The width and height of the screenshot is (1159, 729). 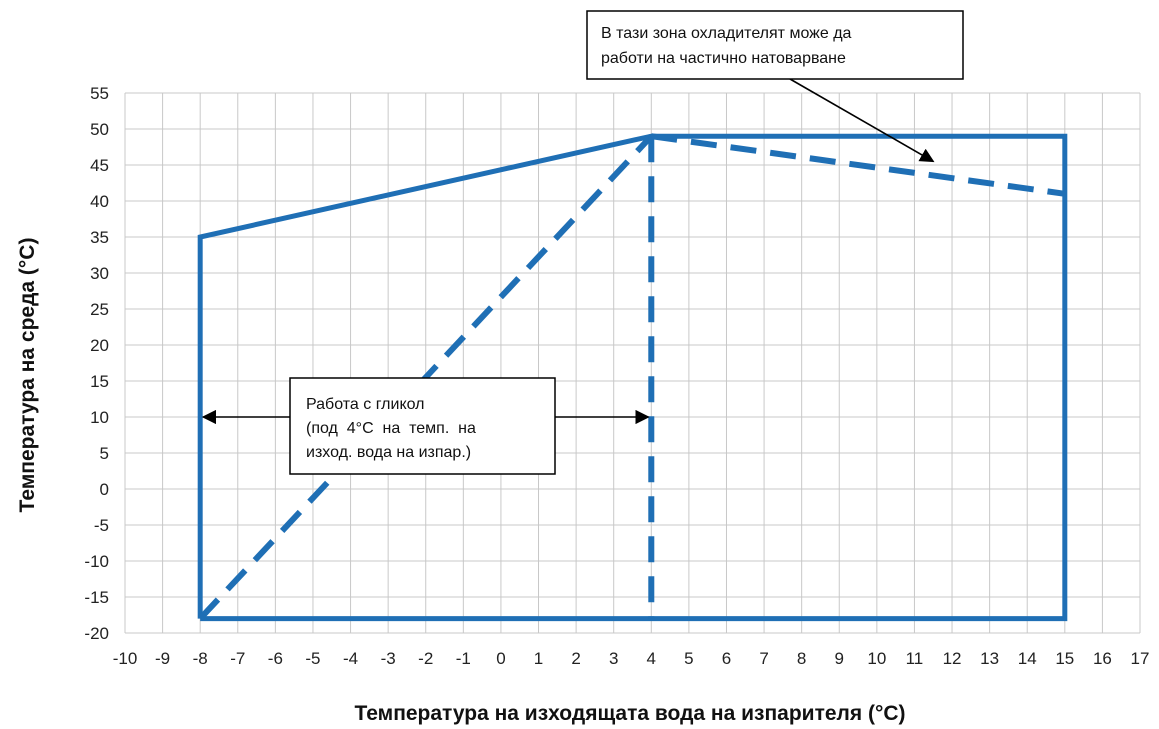 What do you see at coordinates (862, 120) in the screenshot?
I see `annotation-arrow` at bounding box center [862, 120].